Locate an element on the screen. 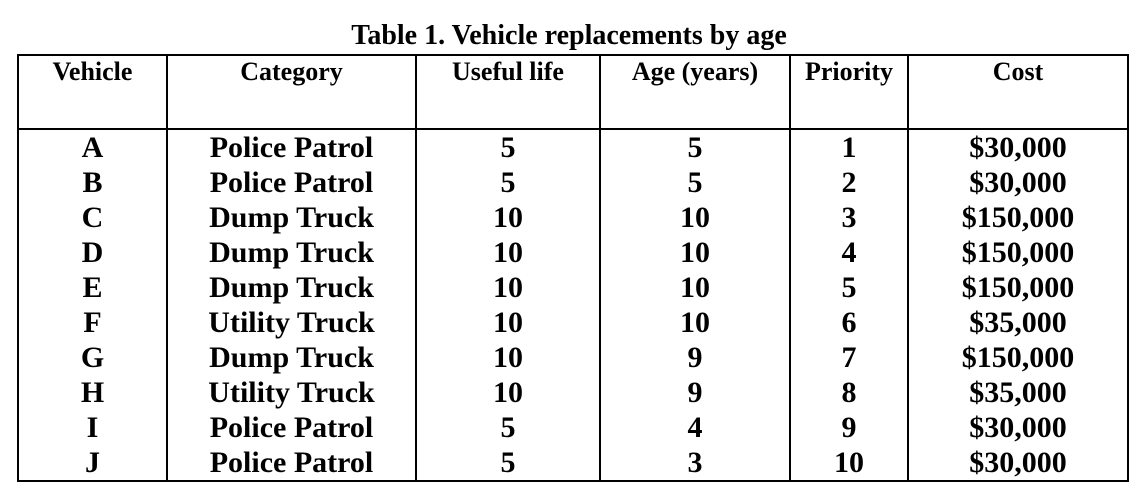 Image resolution: width=1138 pixels, height=498 pixels. table-row: I Police Patrol 5 4 9 $30,000 is located at coordinates (573, 427).